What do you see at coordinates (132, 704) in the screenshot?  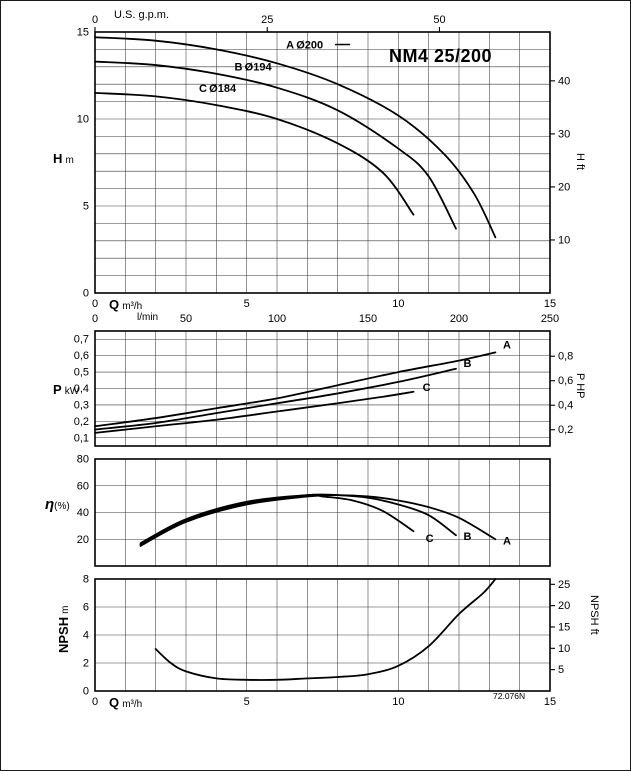 I see `q-bottom-unit: m³/h` at bounding box center [132, 704].